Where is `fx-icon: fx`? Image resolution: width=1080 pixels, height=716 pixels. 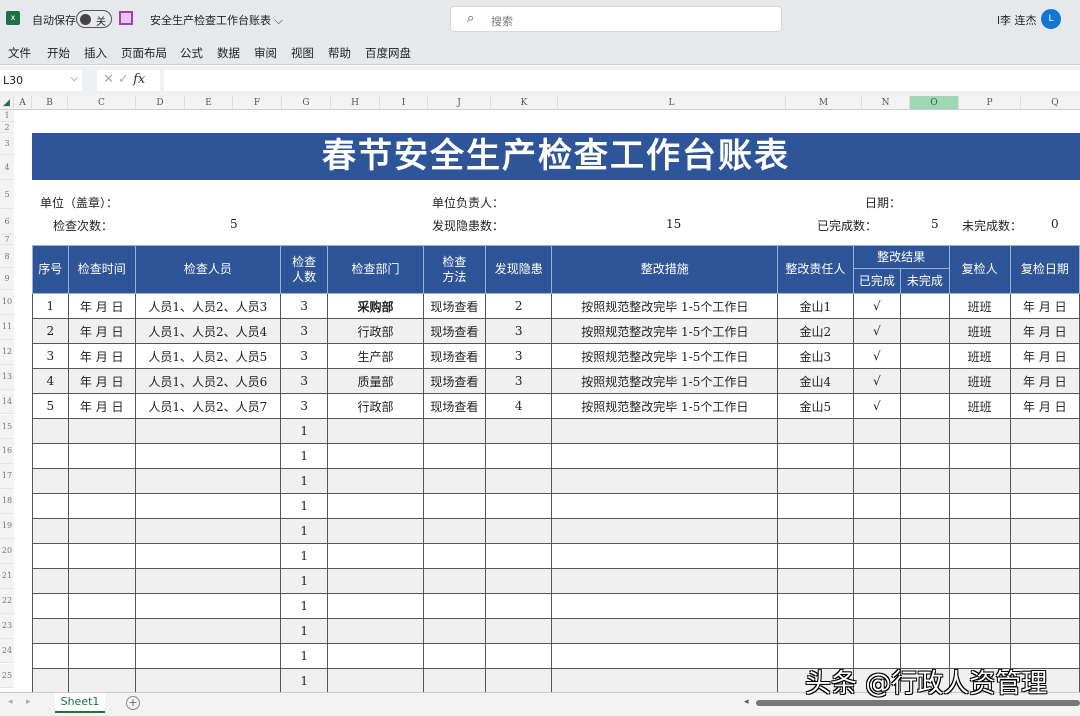 fx-icon: fx is located at coordinates (139, 79).